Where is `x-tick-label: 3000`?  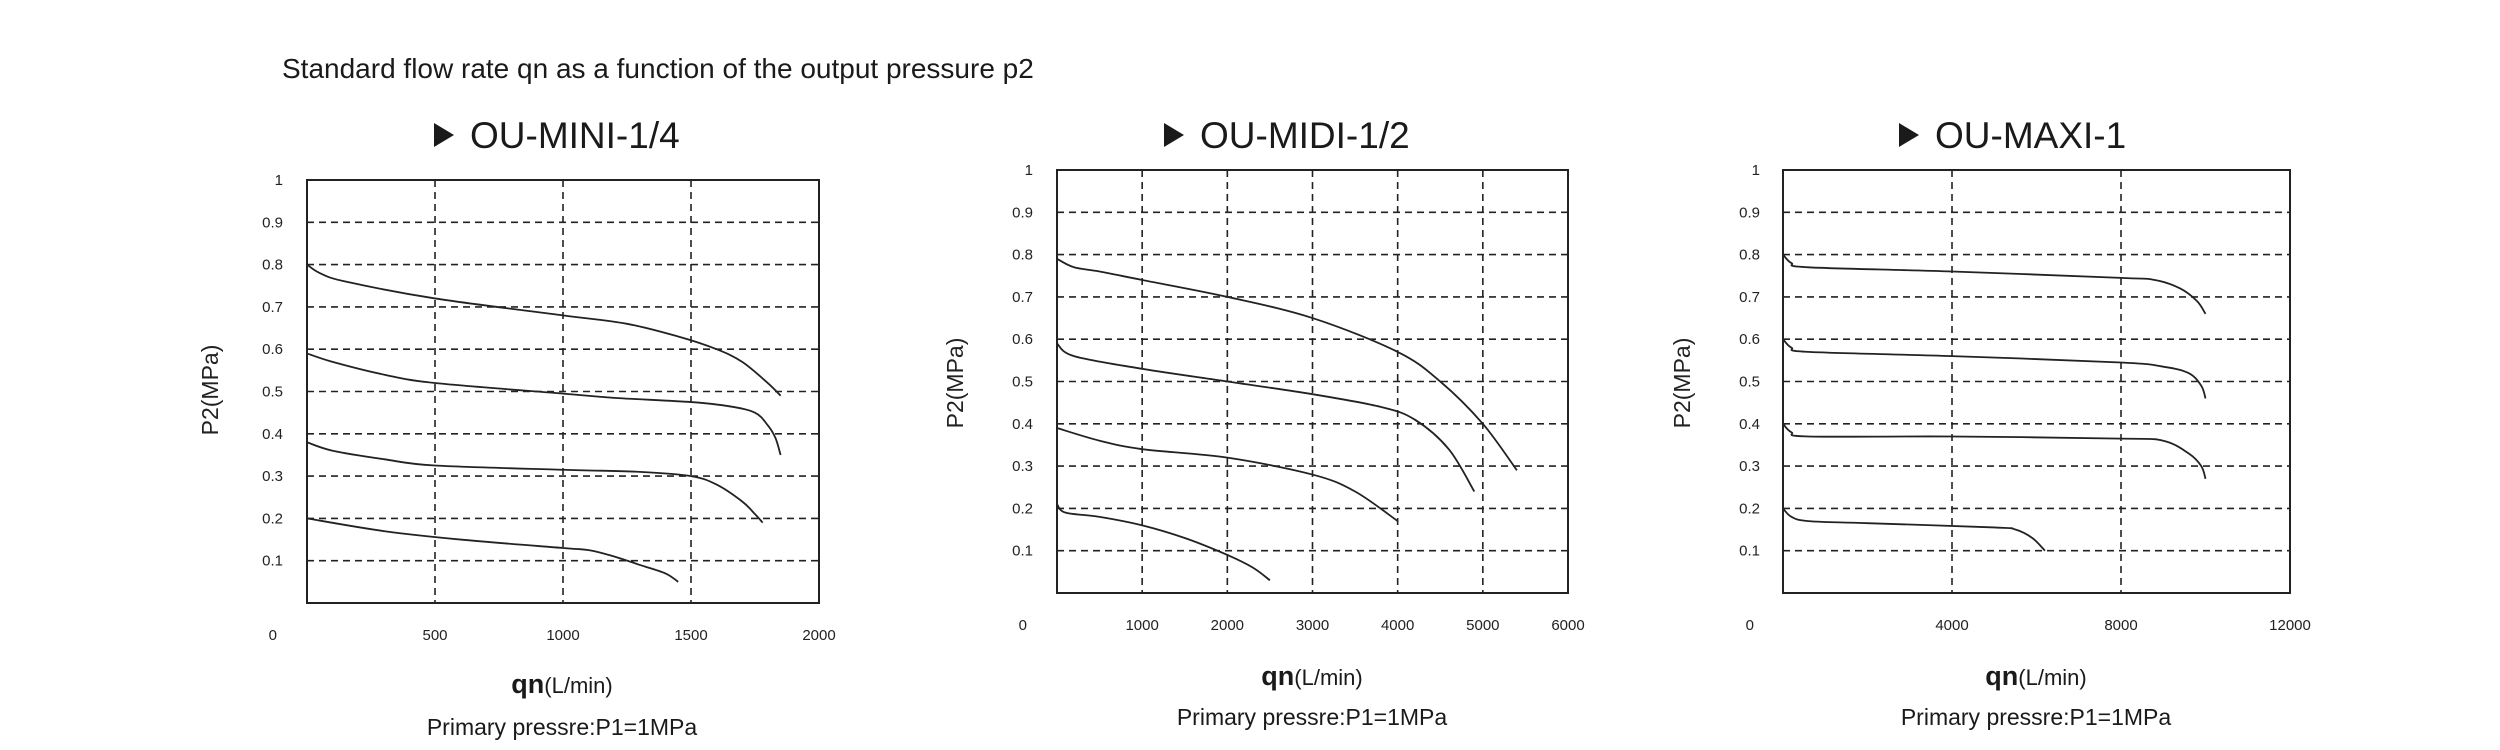
x-tick-label: 3000 is located at coordinates (1312, 625).